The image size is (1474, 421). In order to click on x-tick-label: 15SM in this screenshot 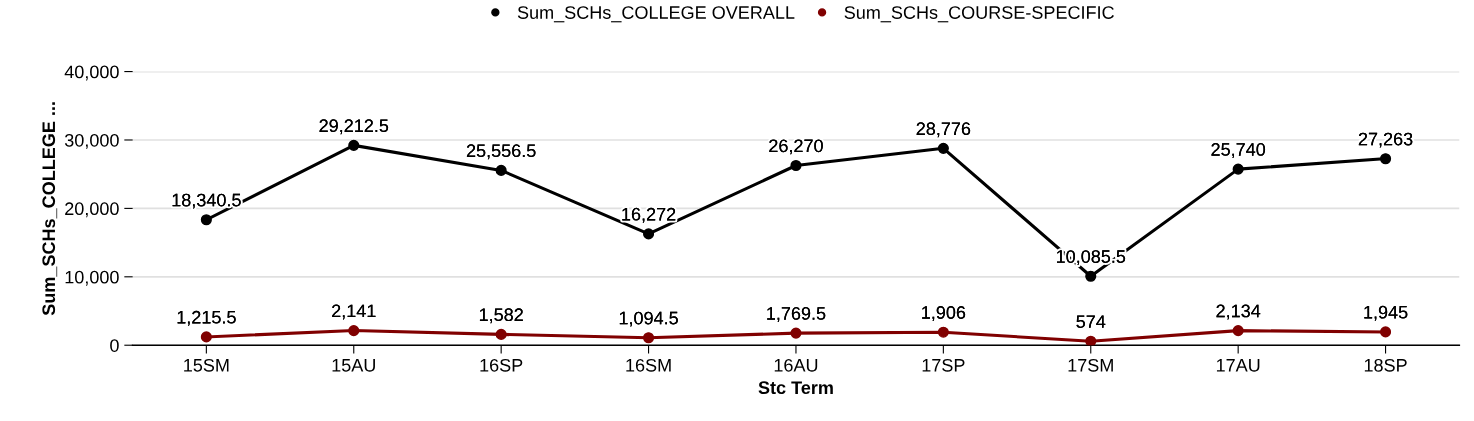, I will do `click(206, 365)`.